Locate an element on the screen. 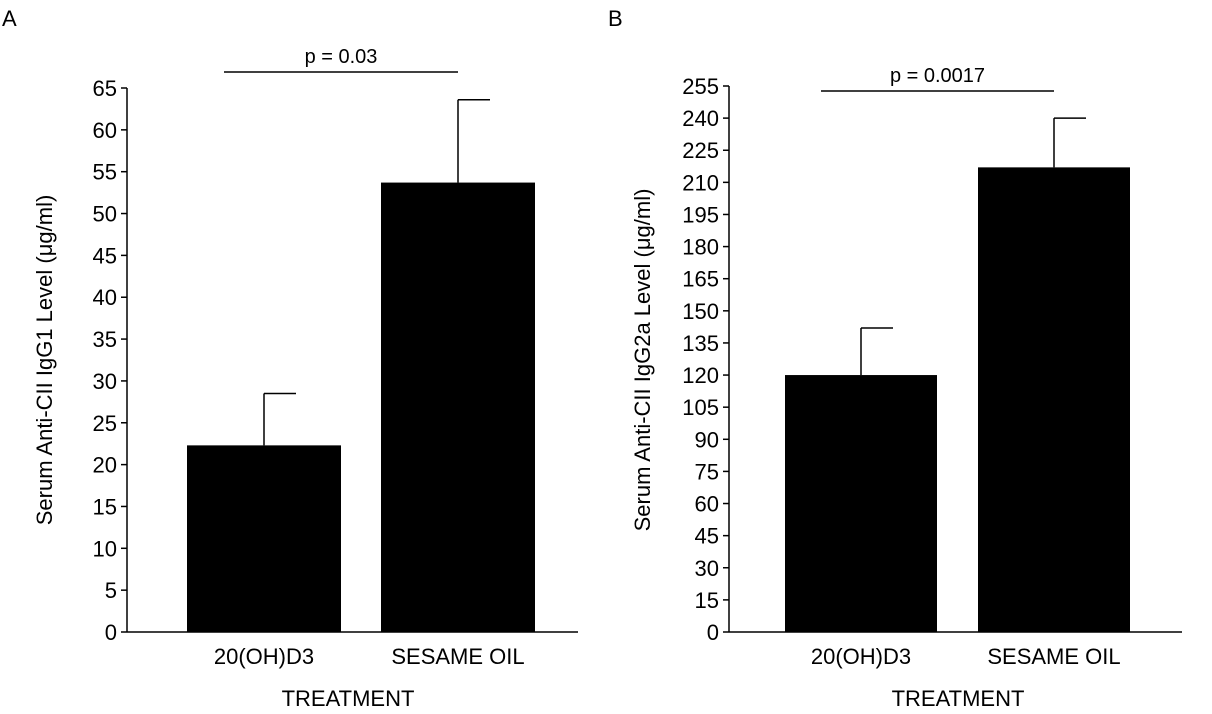 This screenshot has height=714, width=1212. y-tick-label: 105 is located at coordinates (700, 407).